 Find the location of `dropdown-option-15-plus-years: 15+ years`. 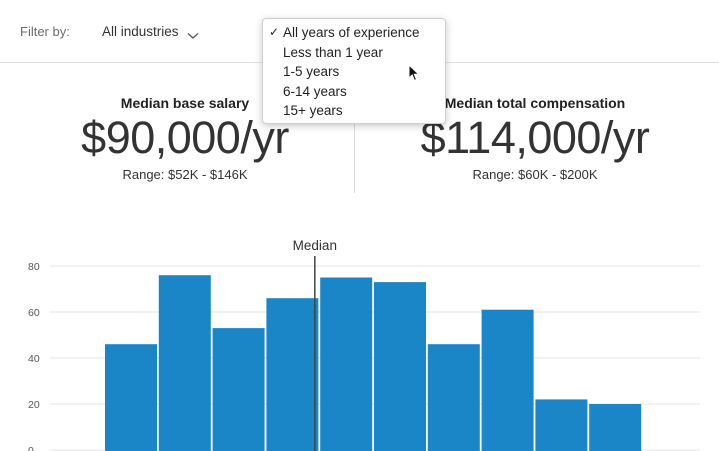

dropdown-option-15-plus-years: 15+ years is located at coordinates (354, 111).